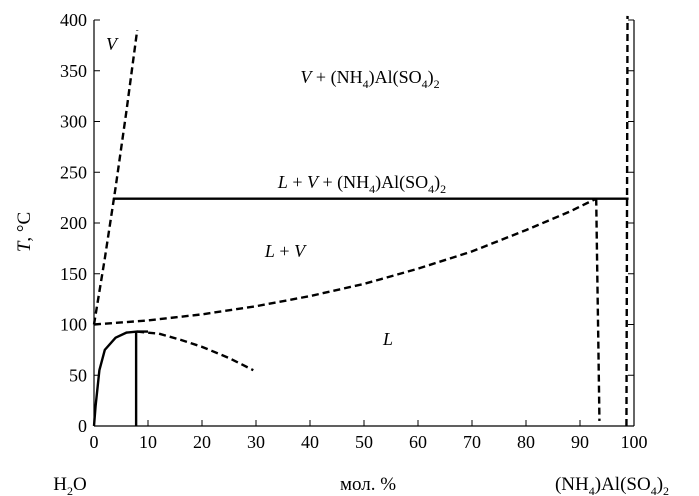 This screenshot has width=699, height=496. What do you see at coordinates (78, 375) in the screenshot?
I see `y-tick-label: 50` at bounding box center [78, 375].